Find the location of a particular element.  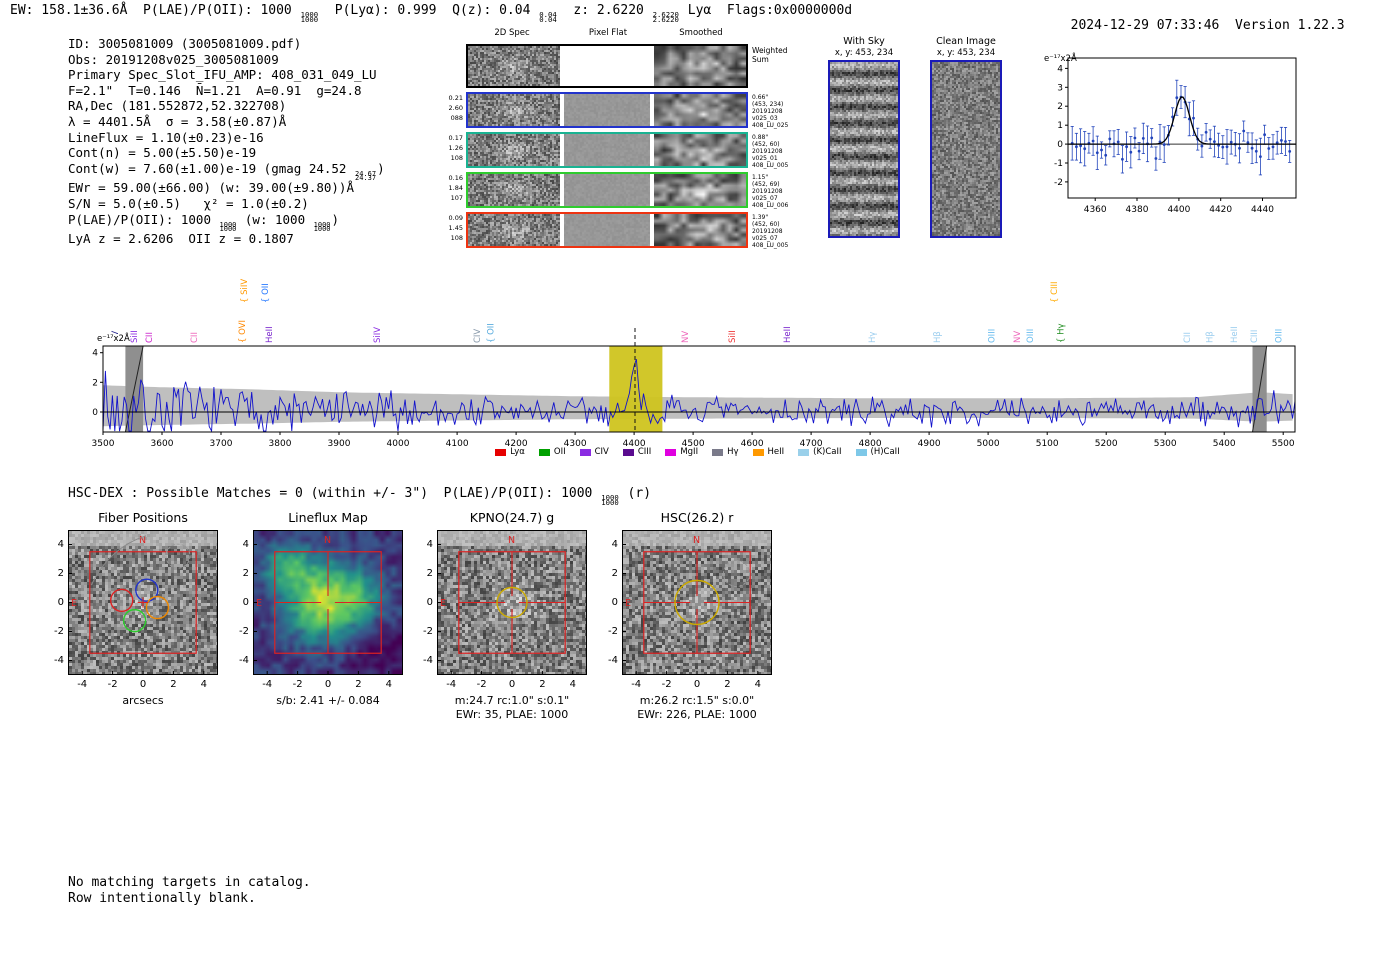

fiber-row-left-label: 088 is located at coordinates (456, 118).